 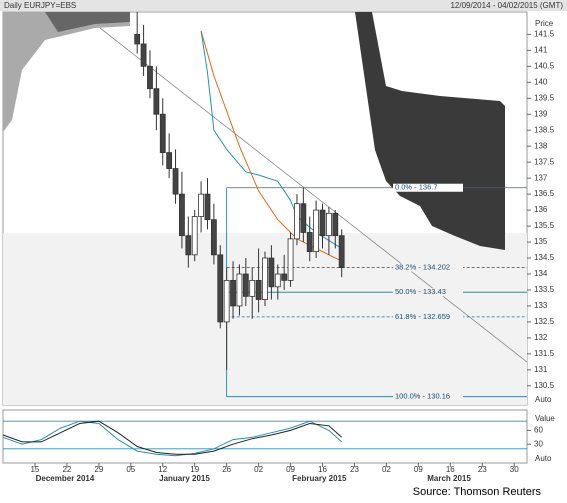 What do you see at coordinates (319, 478) in the screenshot?
I see `month-label: February 2015` at bounding box center [319, 478].